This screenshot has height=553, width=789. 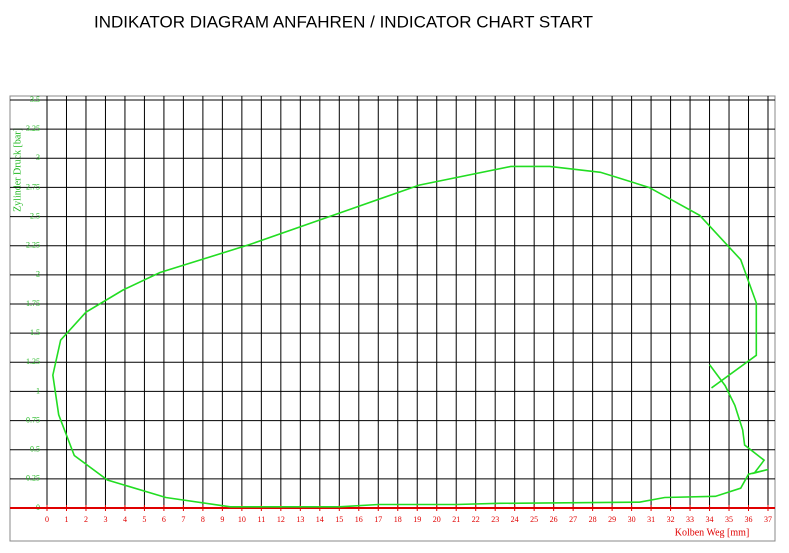 I want to click on y-tick-label: 0.25, so click(x=33, y=478).